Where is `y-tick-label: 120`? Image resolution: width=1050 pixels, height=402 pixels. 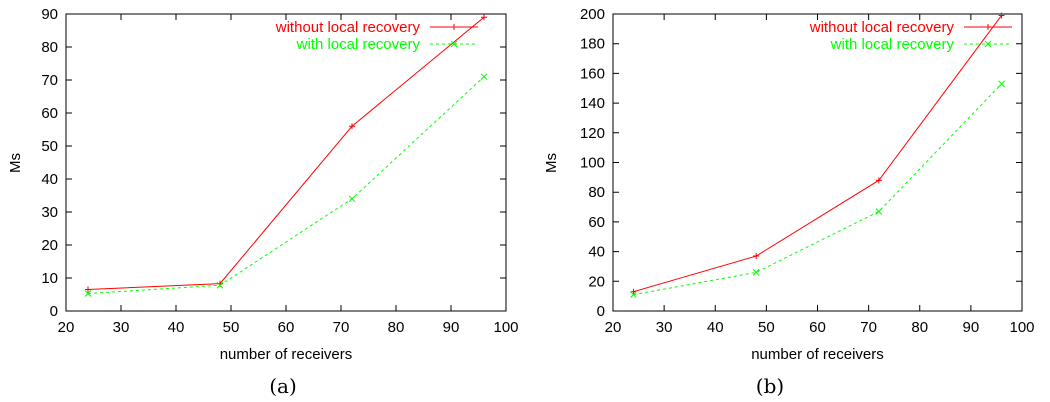 y-tick-label: 120 is located at coordinates (592, 133).